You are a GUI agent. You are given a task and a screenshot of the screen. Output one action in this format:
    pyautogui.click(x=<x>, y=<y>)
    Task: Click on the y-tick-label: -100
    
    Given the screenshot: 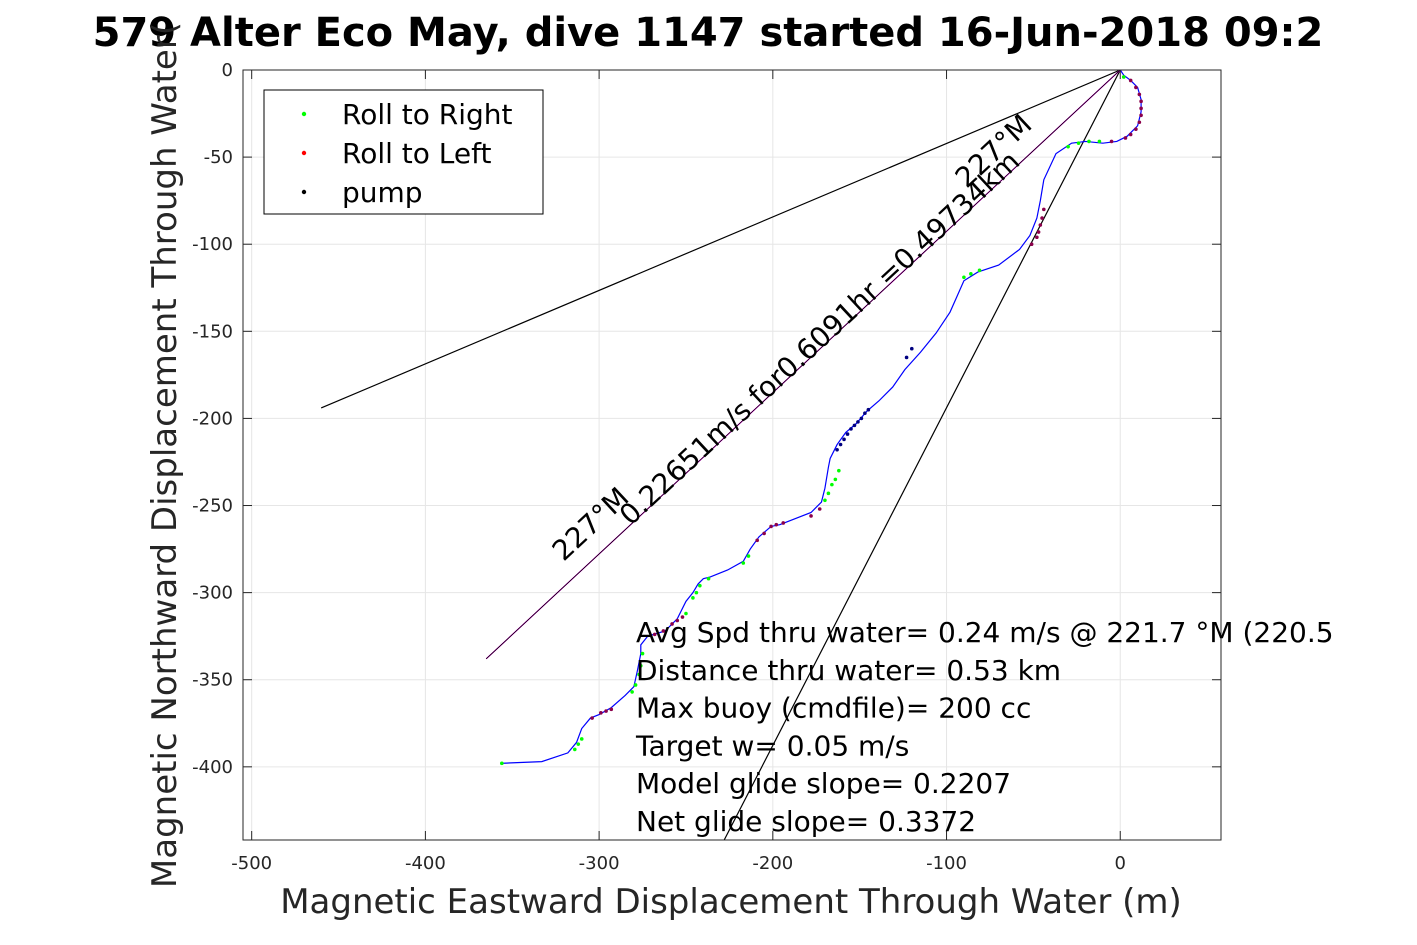 What is the action you would take?
    pyautogui.click(x=212, y=244)
    